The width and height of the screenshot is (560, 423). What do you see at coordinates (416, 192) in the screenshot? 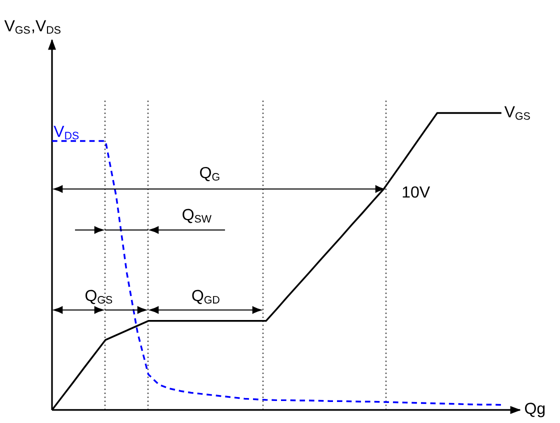
I see `annotation: 10V` at bounding box center [416, 192].